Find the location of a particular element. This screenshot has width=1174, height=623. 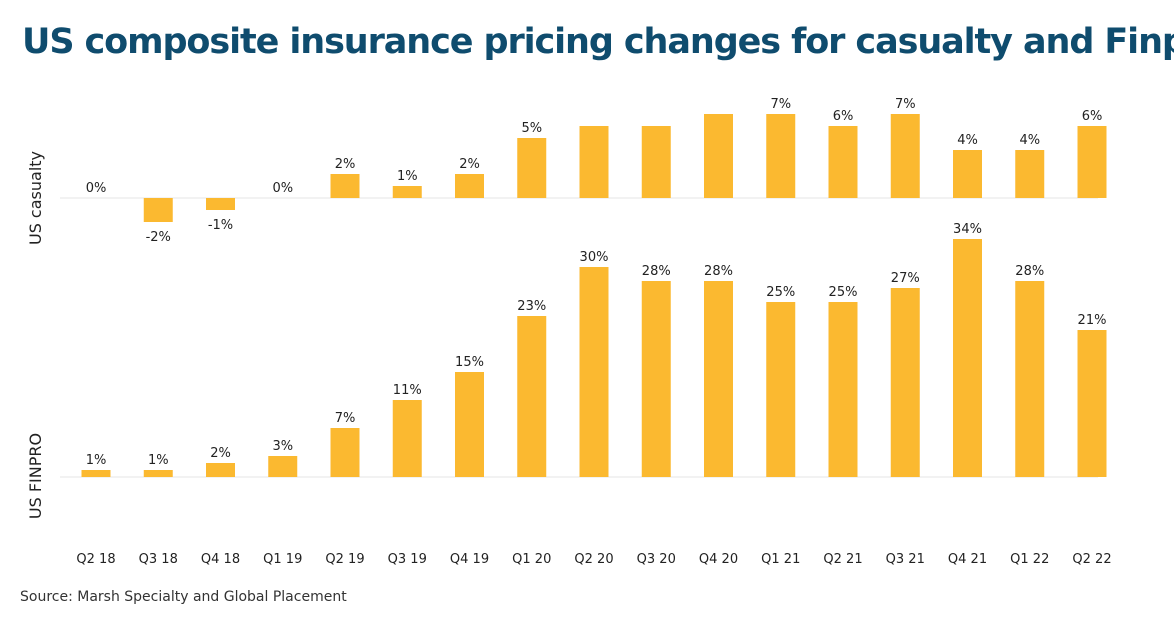

x-tick-label: Q1 20 is located at coordinates (531, 559).